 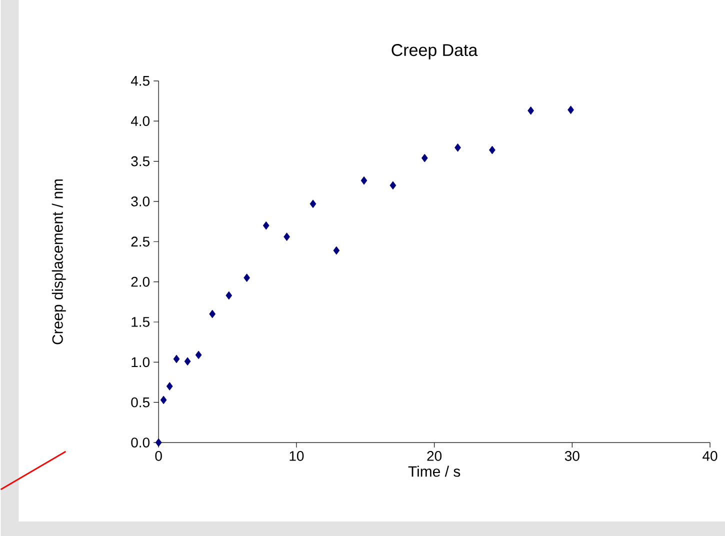 What do you see at coordinates (140, 402) in the screenshot?
I see `y-tick-label: 0.5` at bounding box center [140, 402].